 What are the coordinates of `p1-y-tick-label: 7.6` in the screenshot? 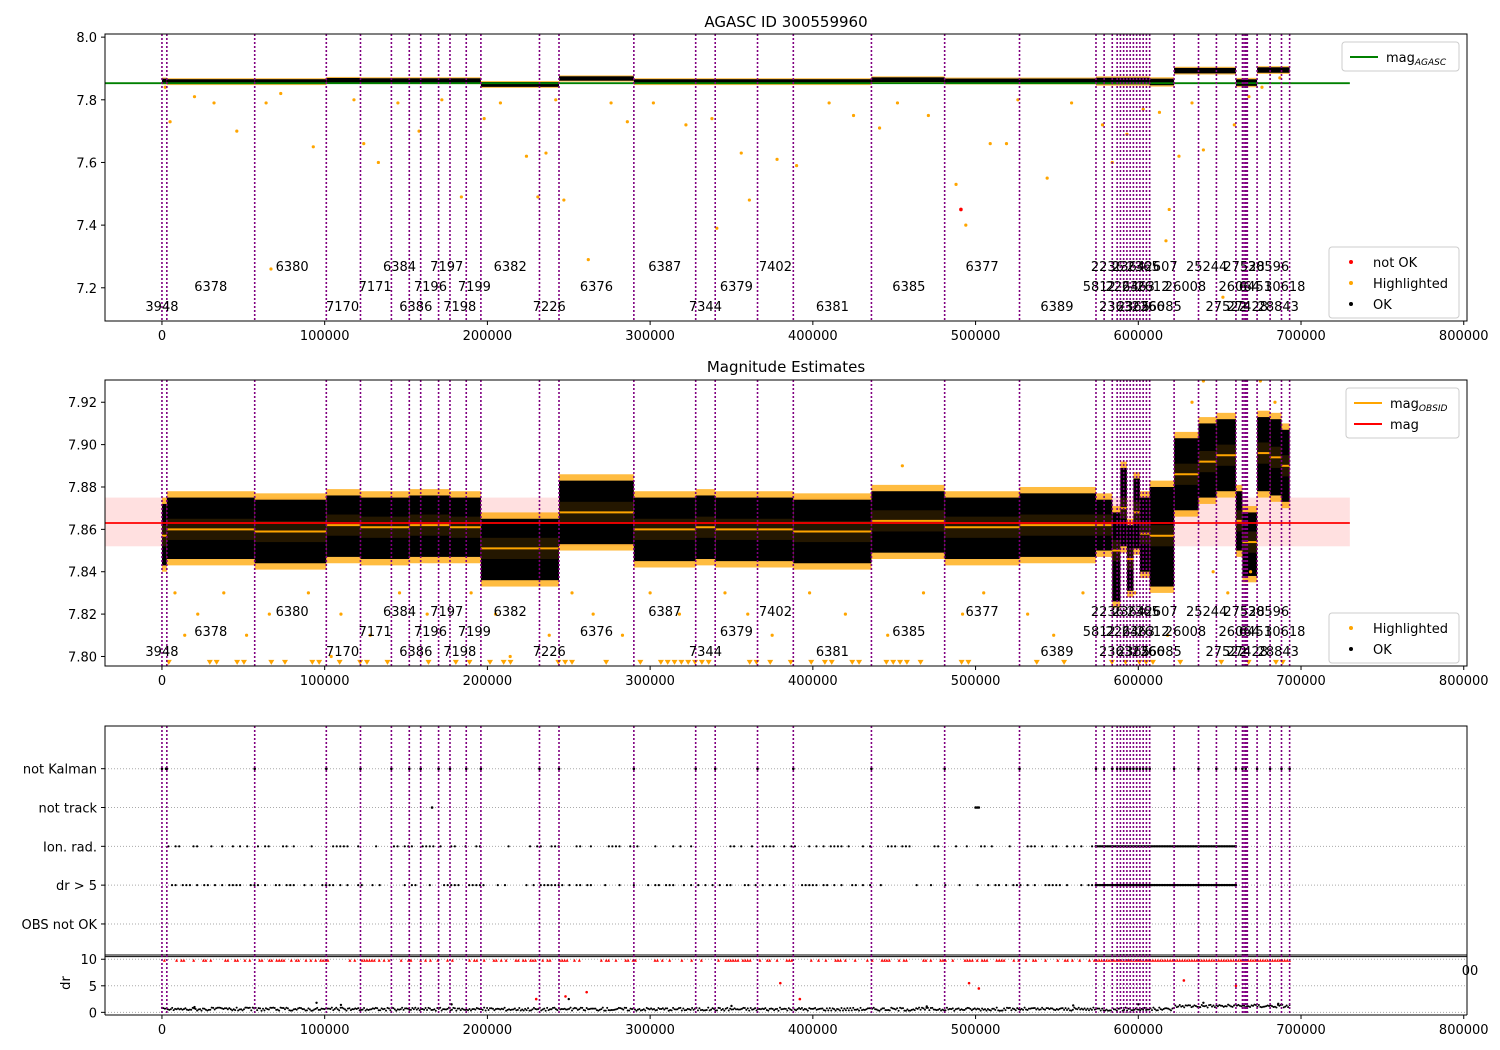 It's located at (86, 163).